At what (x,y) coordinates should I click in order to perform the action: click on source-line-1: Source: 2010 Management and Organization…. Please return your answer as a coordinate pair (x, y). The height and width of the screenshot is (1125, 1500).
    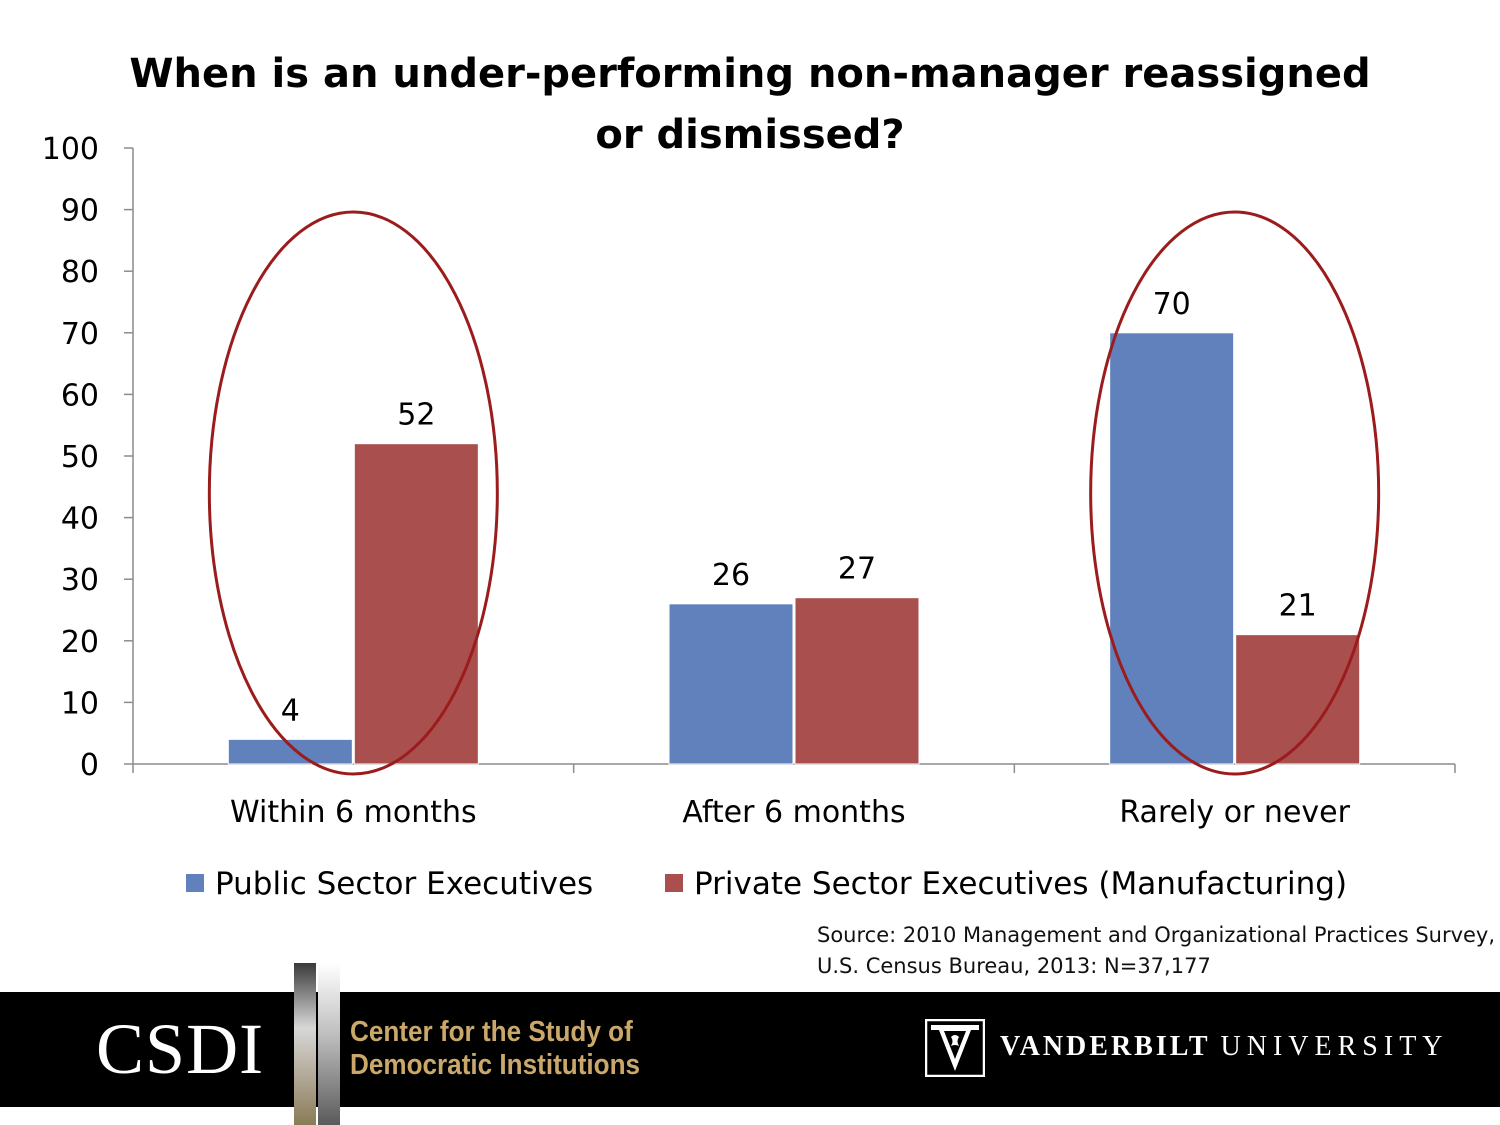
    Looking at the image, I should click on (1156, 935).